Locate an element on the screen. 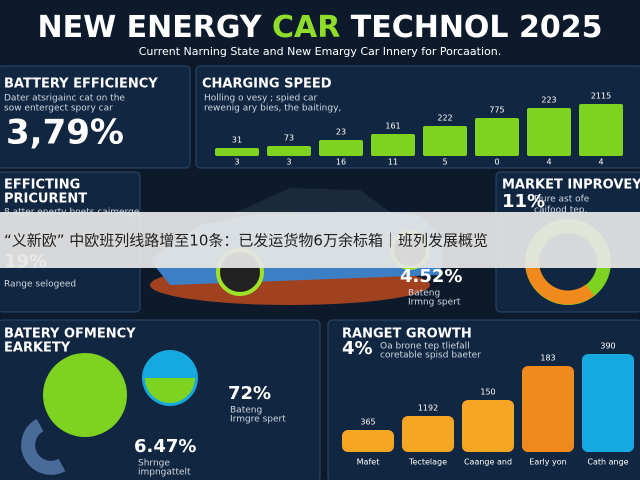 Image resolution: width=640 pixels, height=480 pixels. bar-label: 2115 is located at coordinates (601, 96).